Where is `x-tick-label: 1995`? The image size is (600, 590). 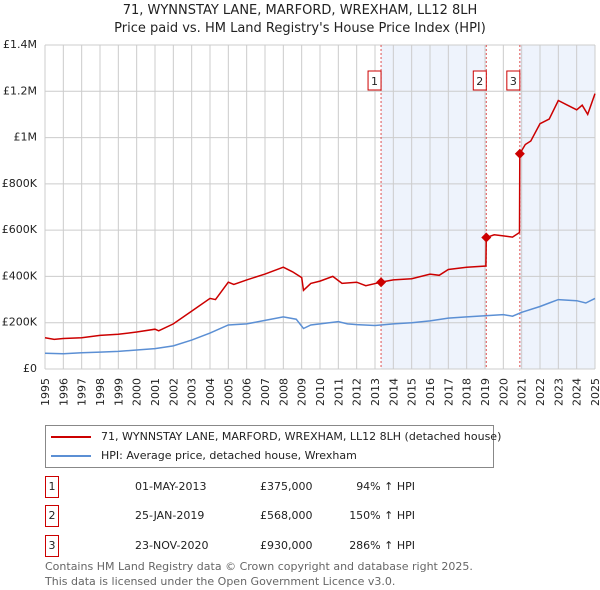
x-tick-label: 1995 is located at coordinates (45, 392).